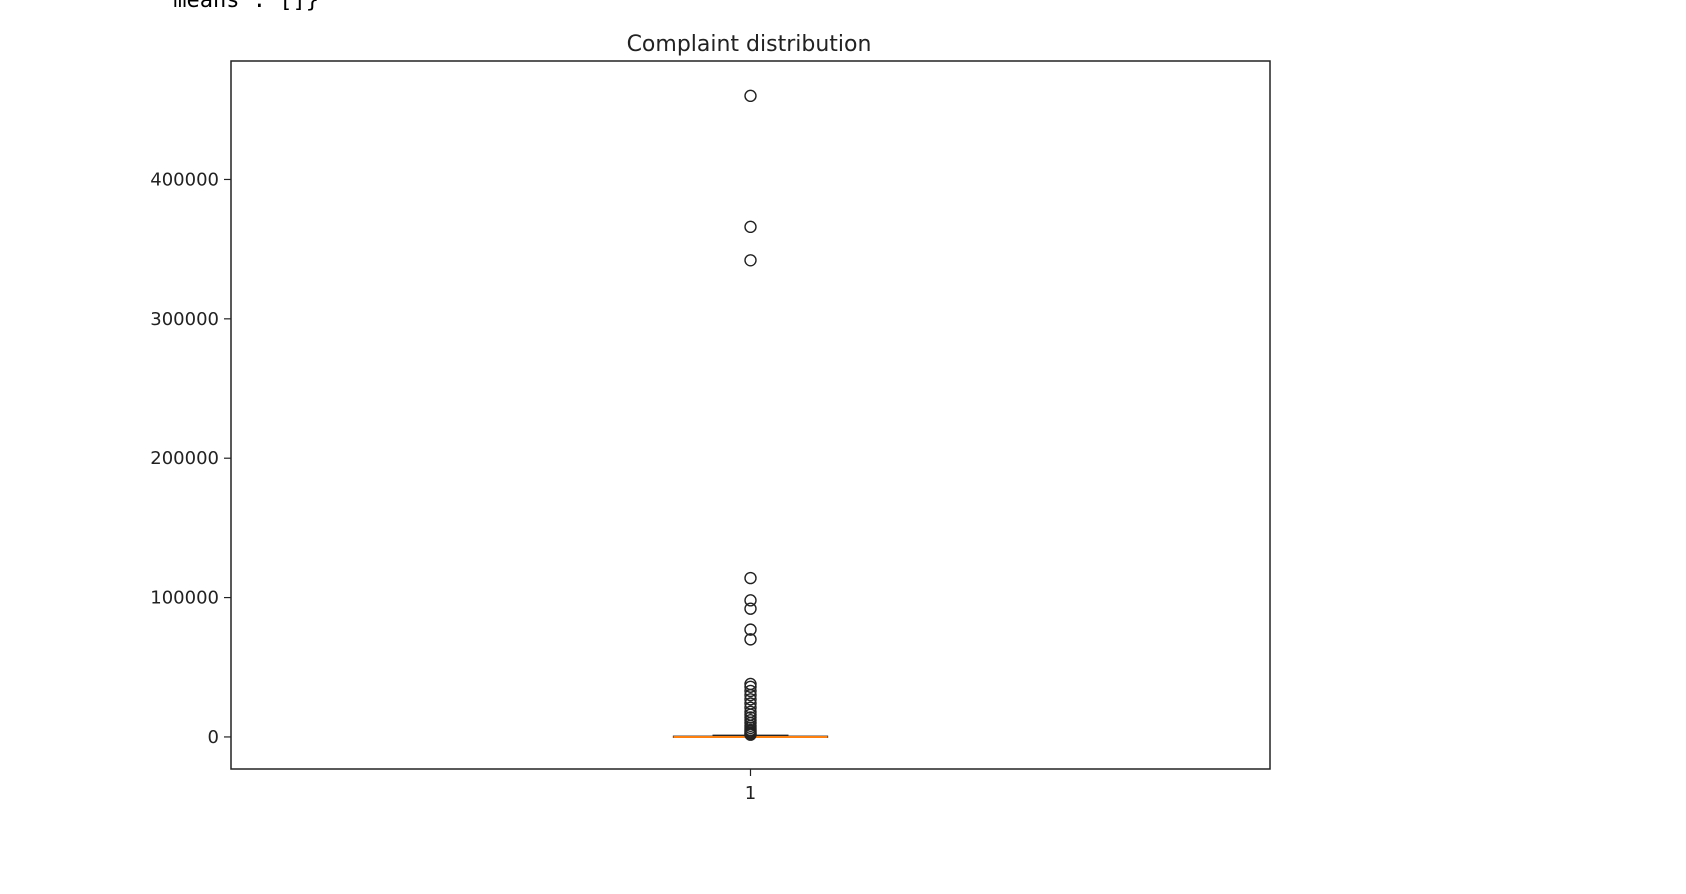 This screenshot has height=894, width=1686. Describe the element at coordinates (749, 44) in the screenshot. I see `chart-title: Complaint distribution` at that location.